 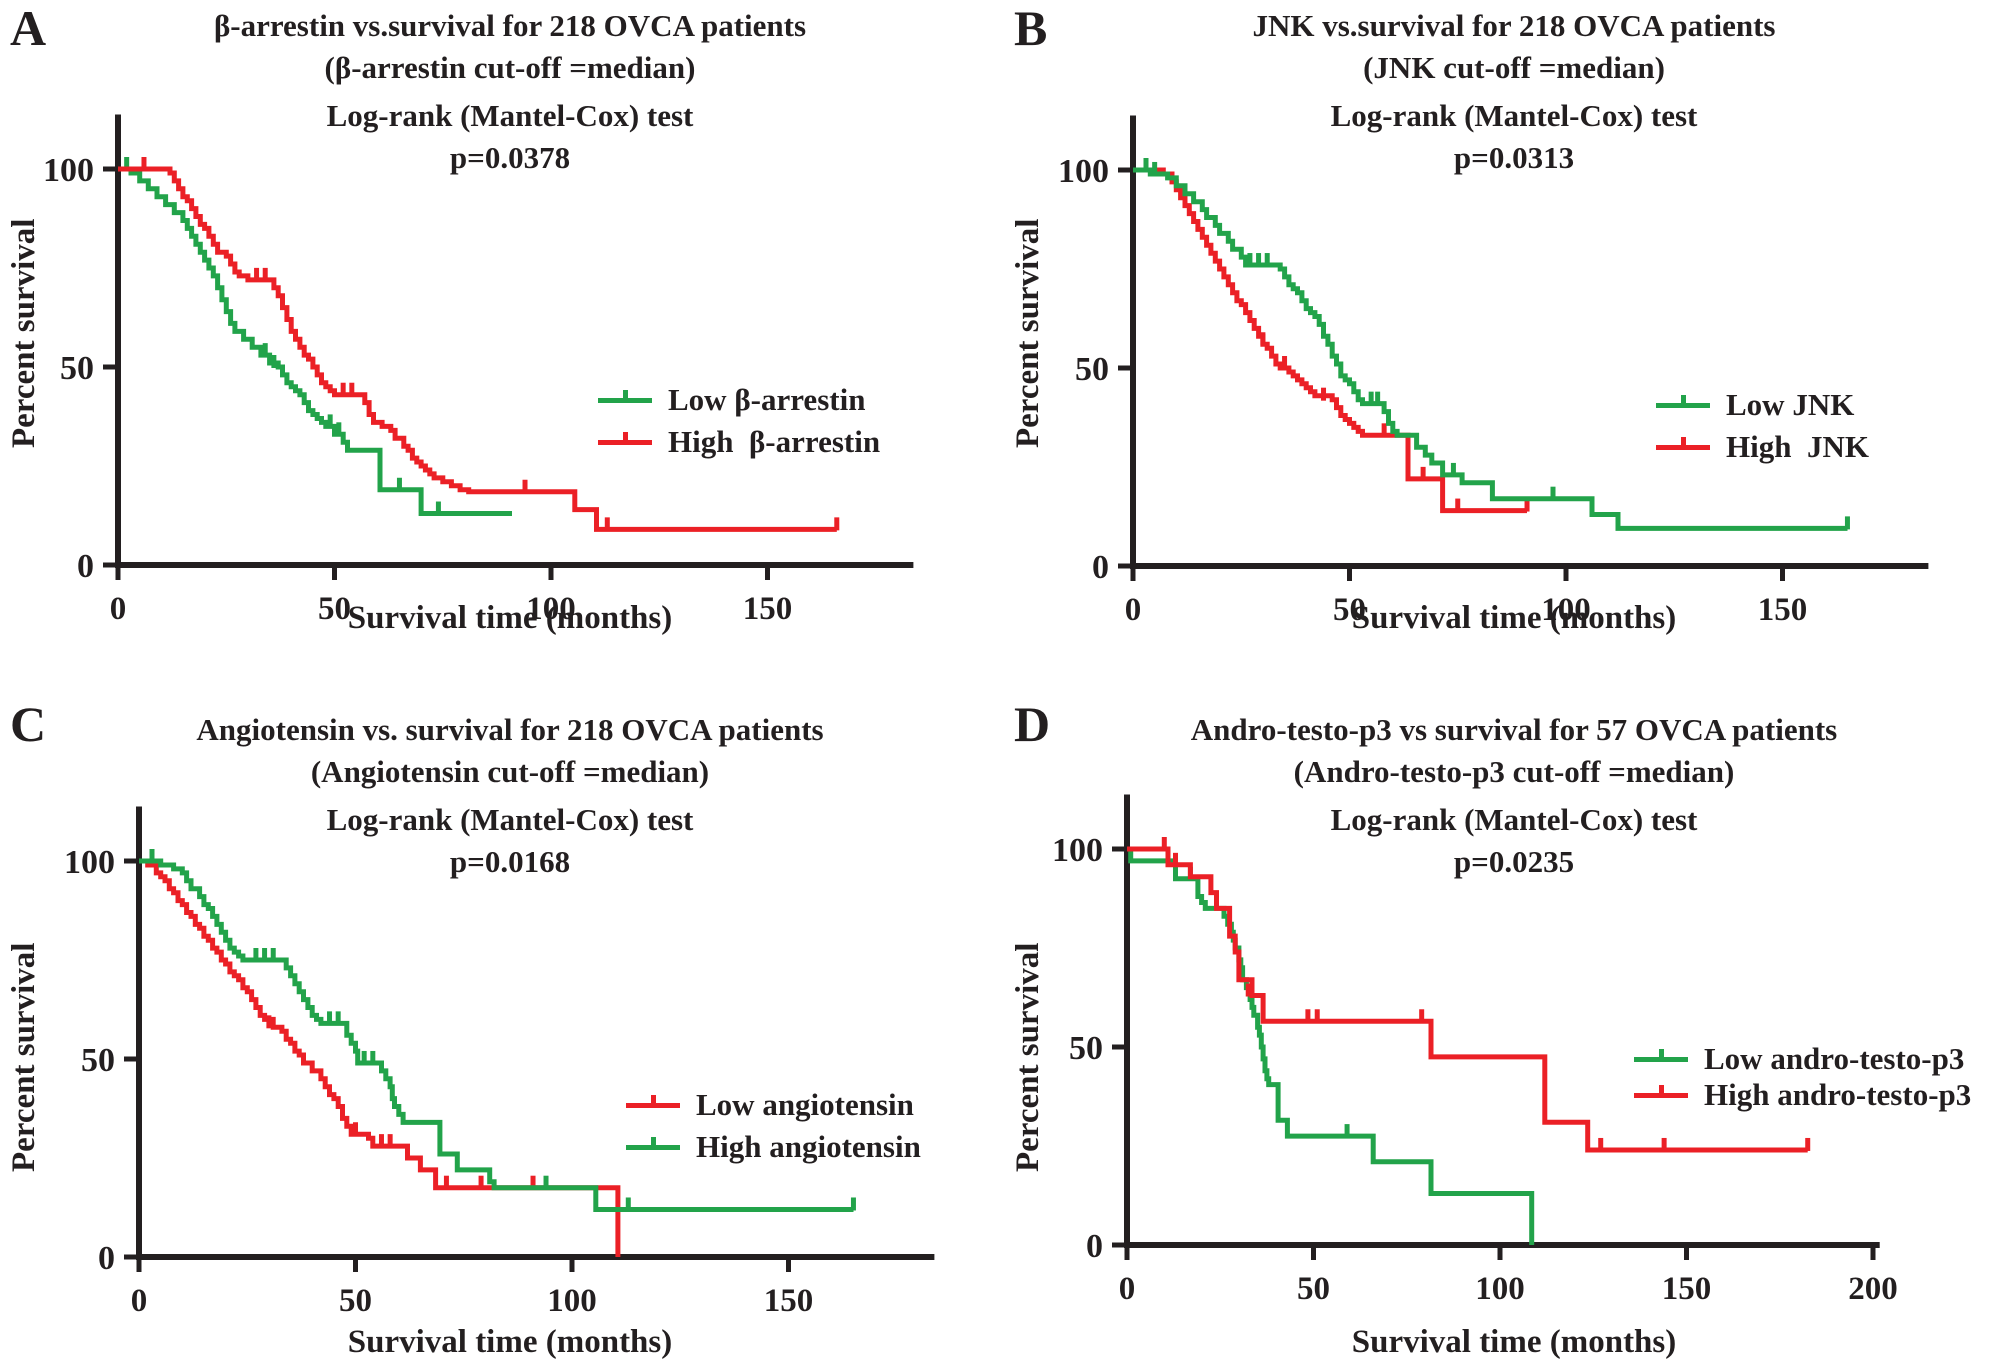 I want to click on legend-label: Low andro-testo-p3, so click(x=1834, y=1058).